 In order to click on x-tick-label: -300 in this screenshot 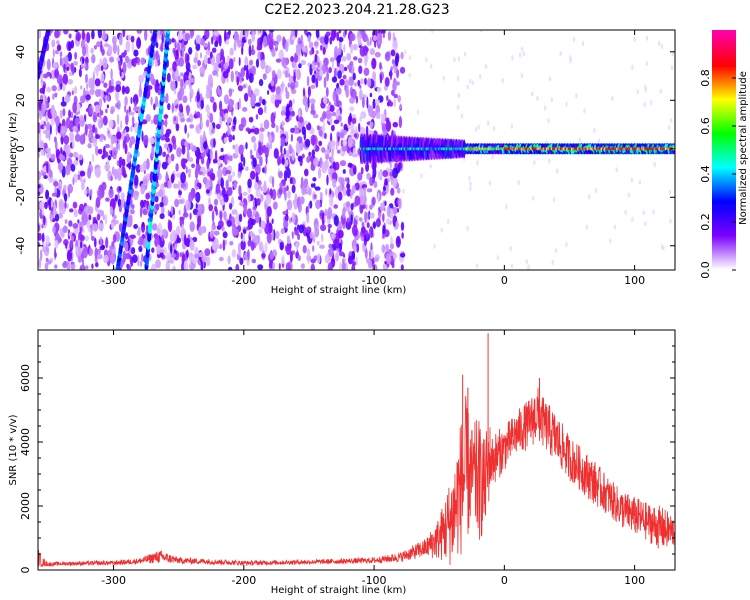, I will do `click(113, 280)`.